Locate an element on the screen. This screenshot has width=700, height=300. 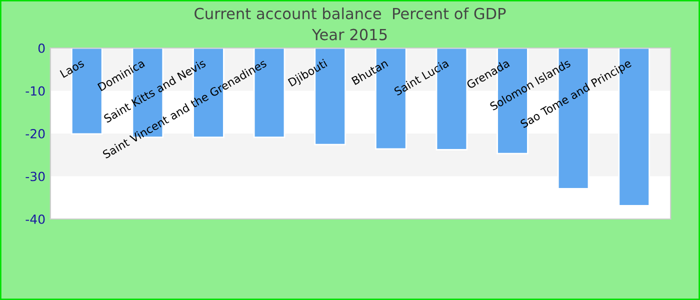
y-tick-label: -30 is located at coordinates (35, 177).